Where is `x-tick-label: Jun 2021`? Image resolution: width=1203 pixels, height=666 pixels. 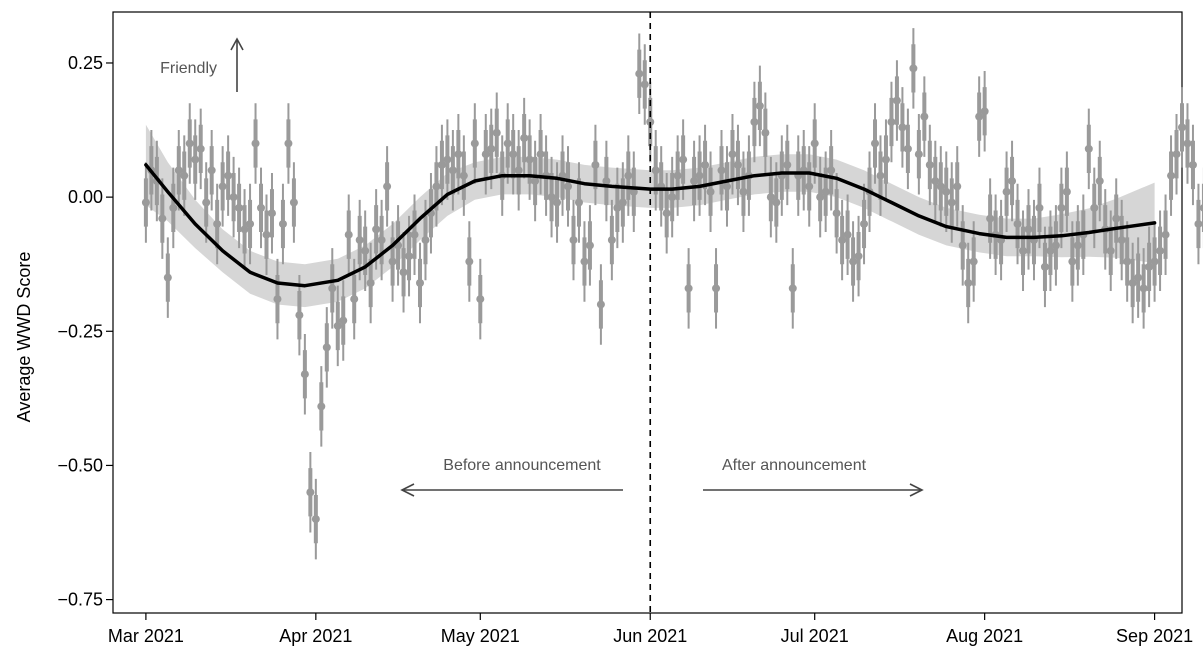
x-tick-label: Jun 2021 is located at coordinates (650, 636).